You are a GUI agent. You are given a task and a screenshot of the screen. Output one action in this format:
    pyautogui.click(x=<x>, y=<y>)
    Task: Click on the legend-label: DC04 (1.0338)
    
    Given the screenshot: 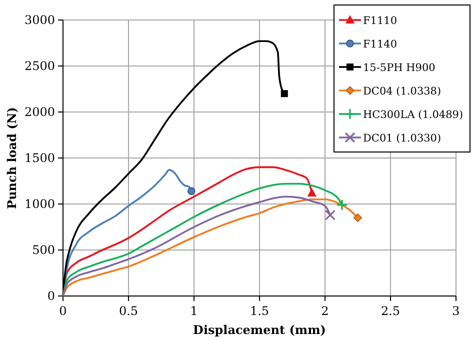 What is the action you would take?
    pyautogui.click(x=402, y=92)
    